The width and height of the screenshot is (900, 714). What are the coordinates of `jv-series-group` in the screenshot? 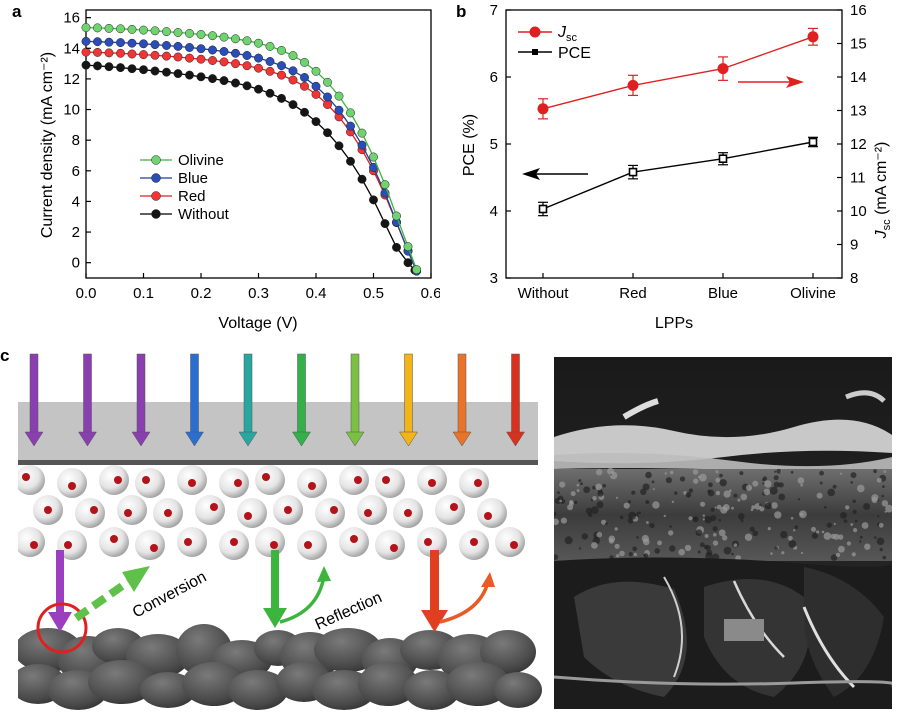 It's located at (251, 149).